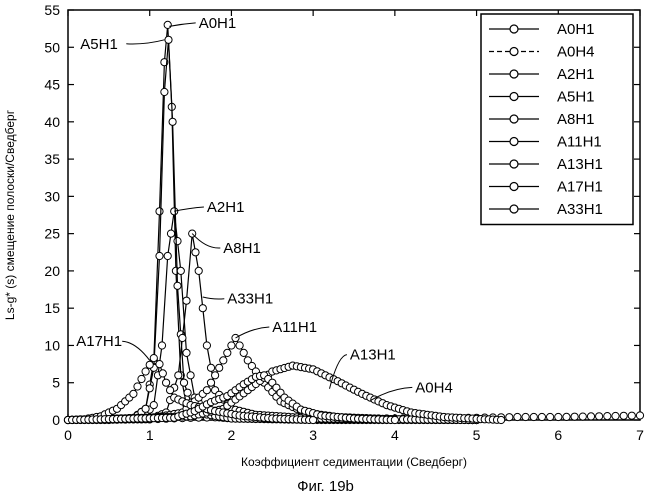 This screenshot has height=500, width=651. I want to click on y-tick-label: 15, so click(52, 308).